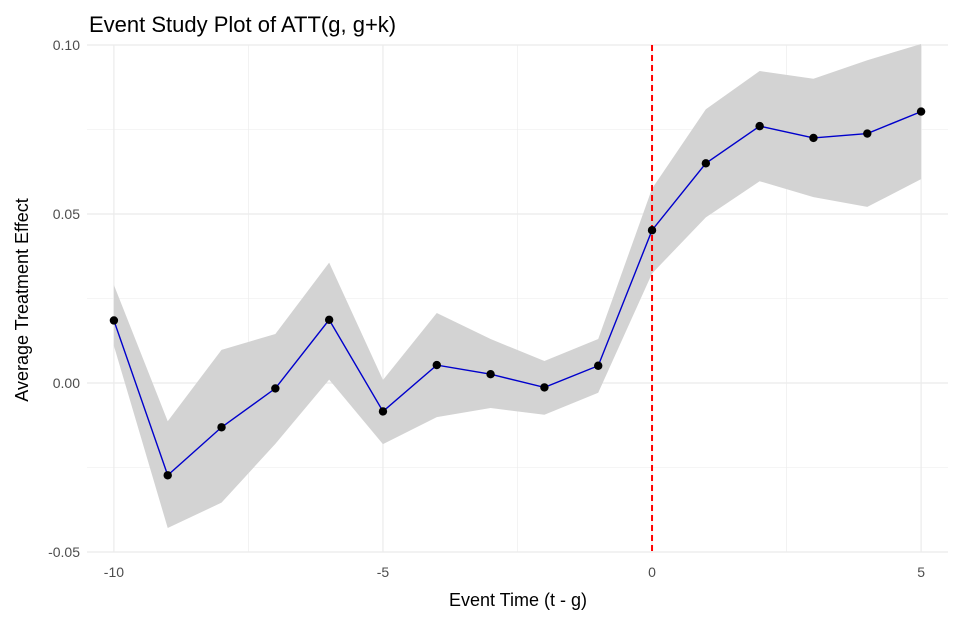 This screenshot has width=960, height=618. What do you see at coordinates (383, 572) in the screenshot?
I see `x-tick-label: -5` at bounding box center [383, 572].